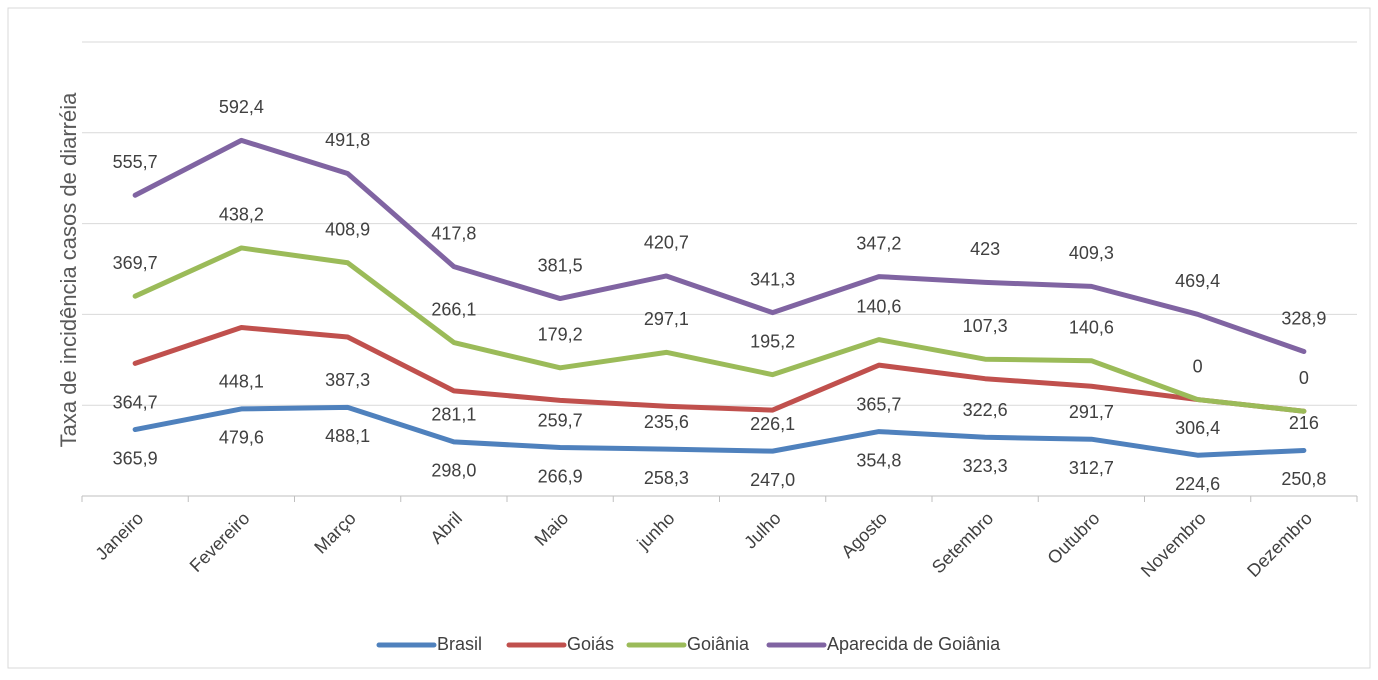 The image size is (1378, 680). Describe the element at coordinates (347, 380) in the screenshot. I see `data-label: 387,3` at that location.